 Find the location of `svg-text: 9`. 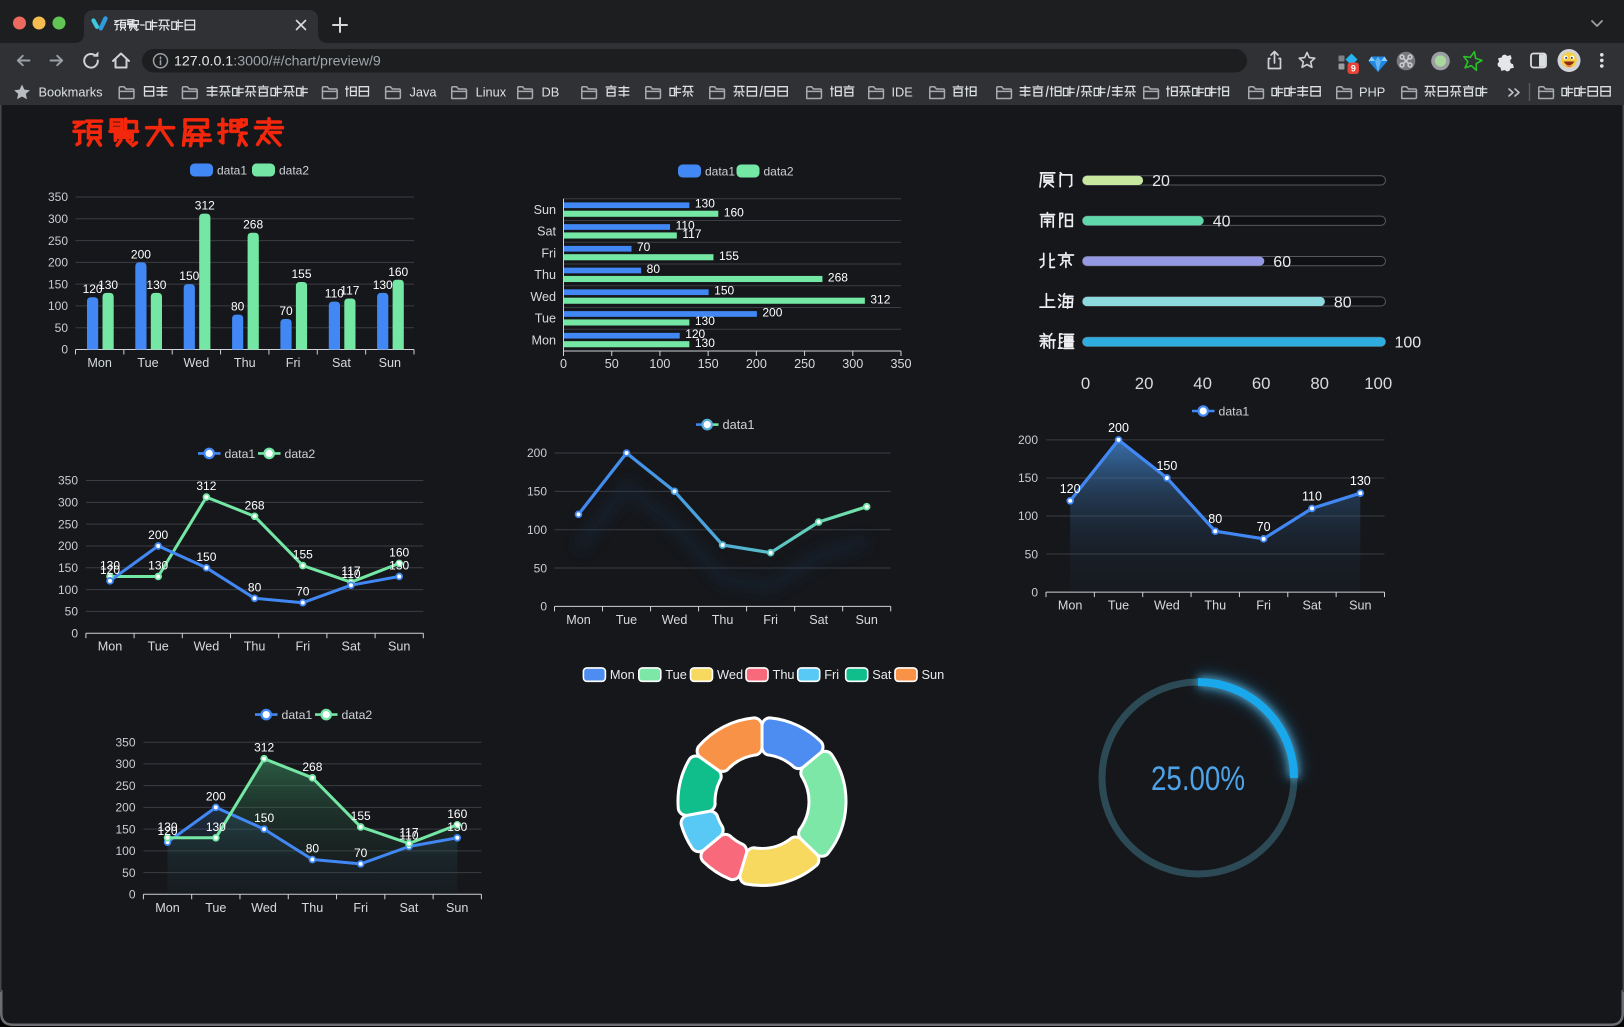

svg-text: 9 is located at coordinates (1353, 69).